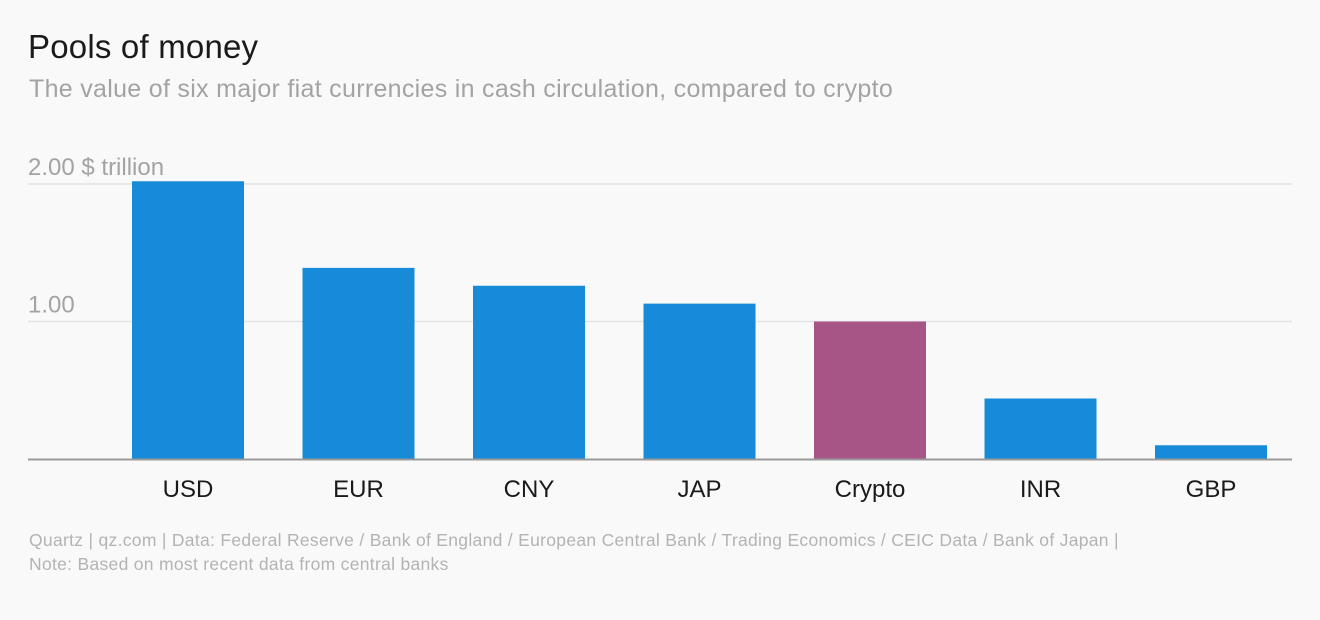 Image resolution: width=1320 pixels, height=620 pixels. I want to click on y-tick-labels: 1.00 2.00 $ trillion, so click(96, 236).